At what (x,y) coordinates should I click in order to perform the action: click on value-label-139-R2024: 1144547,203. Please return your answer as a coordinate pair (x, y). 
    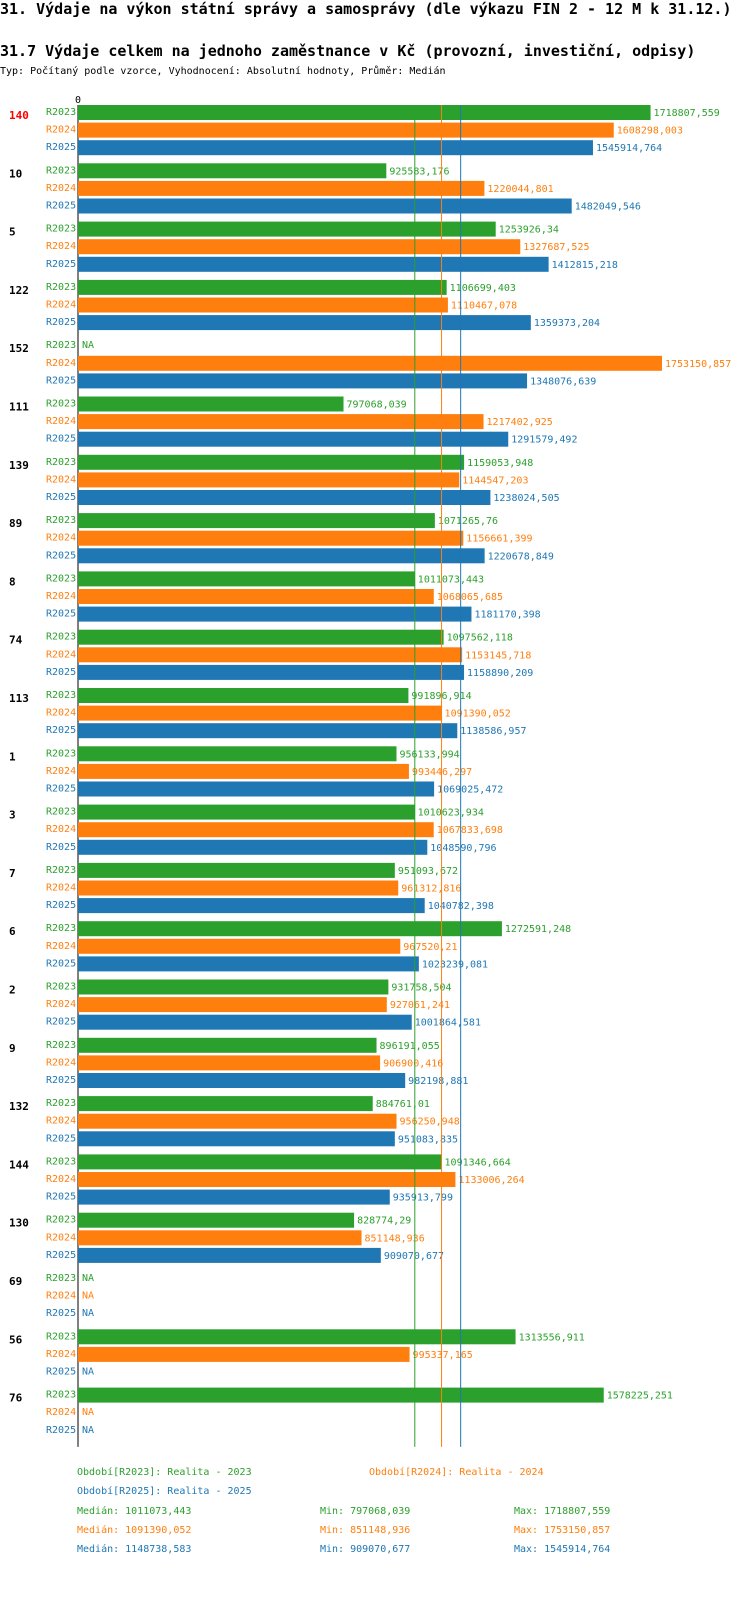
    Looking at the image, I should click on (495, 480).